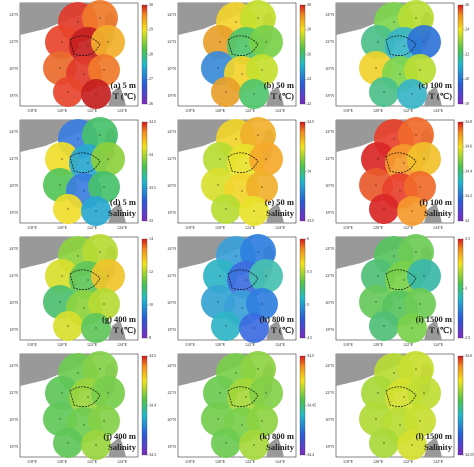  I want to click on colorbar-tick-label: 34.5, so click(310, 355).